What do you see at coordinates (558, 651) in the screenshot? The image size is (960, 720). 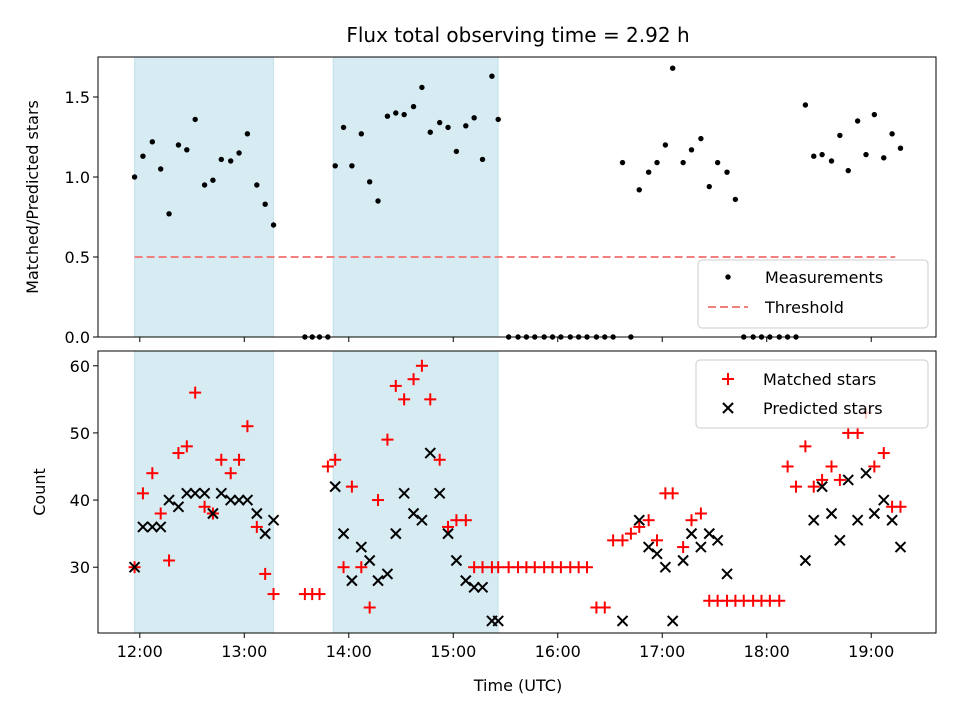 I see `x-tick-label: 16:00` at bounding box center [558, 651].